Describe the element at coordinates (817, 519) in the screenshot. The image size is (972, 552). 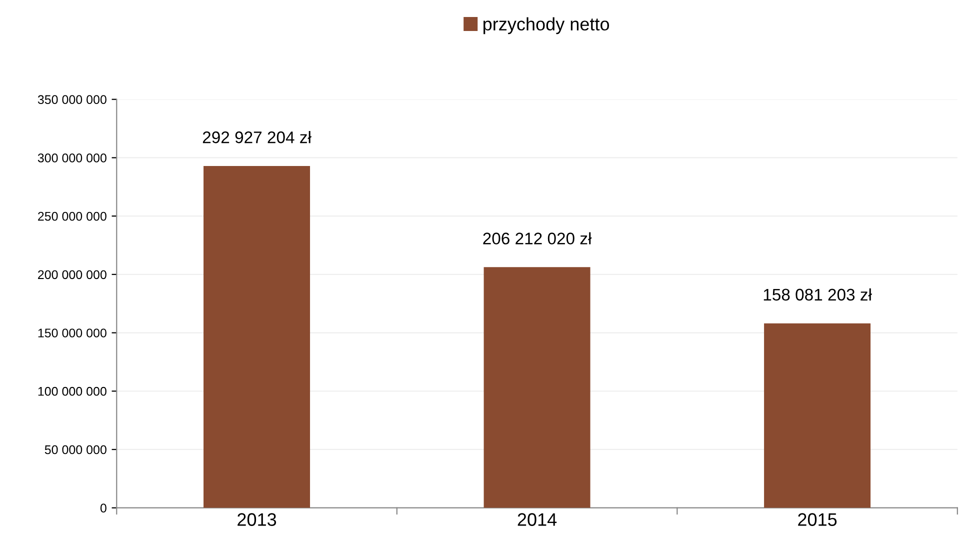
I see `x-tick-label: 2015` at that location.